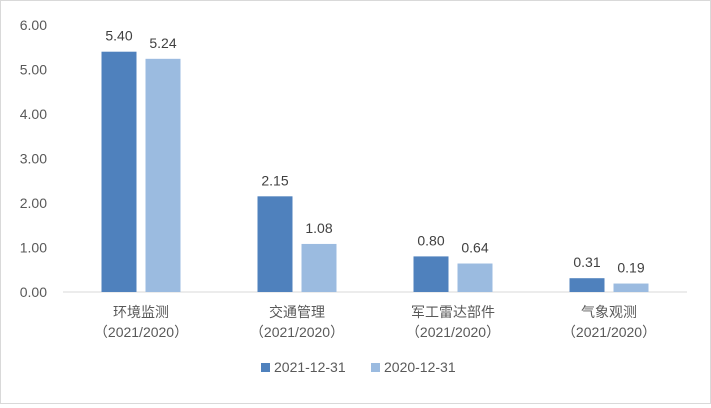  Describe the element at coordinates (162, 43) in the screenshot. I see `data-label-2020-12-31-0: 5.24` at that location.